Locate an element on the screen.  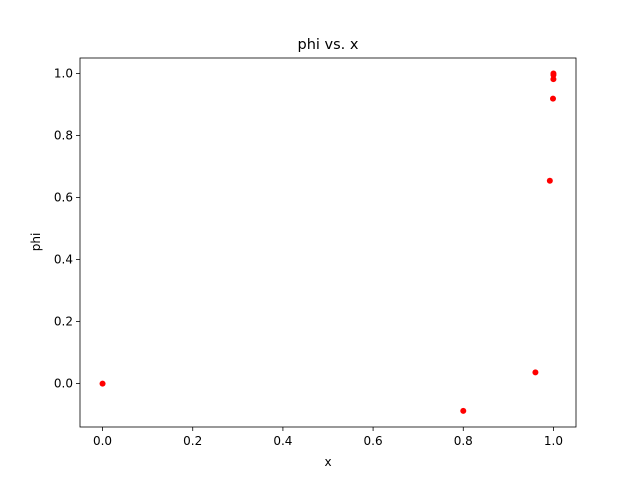
x-tick-label: 0.2 is located at coordinates (192, 441).